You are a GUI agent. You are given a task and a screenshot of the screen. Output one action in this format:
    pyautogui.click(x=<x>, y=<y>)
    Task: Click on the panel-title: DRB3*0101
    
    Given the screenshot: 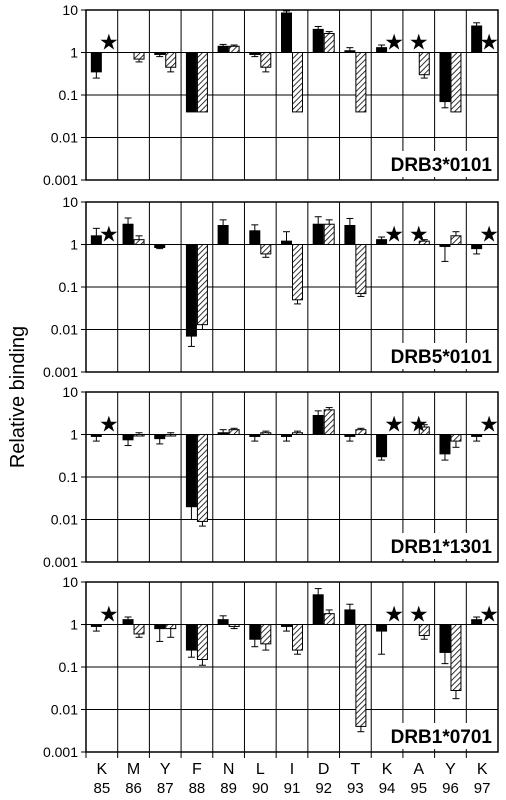 What is the action you would take?
    pyautogui.click(x=442, y=165)
    